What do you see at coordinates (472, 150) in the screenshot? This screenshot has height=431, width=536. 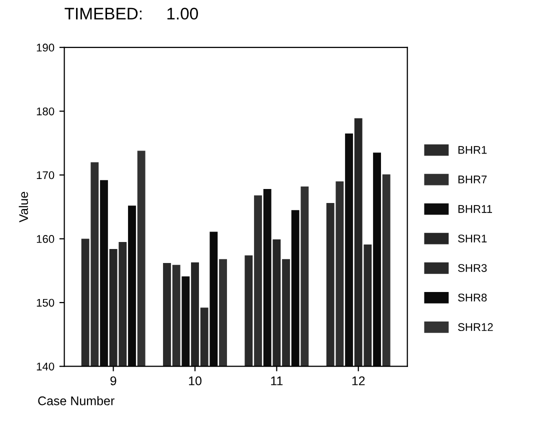 I see `legend-label: BHR1` at bounding box center [472, 150].